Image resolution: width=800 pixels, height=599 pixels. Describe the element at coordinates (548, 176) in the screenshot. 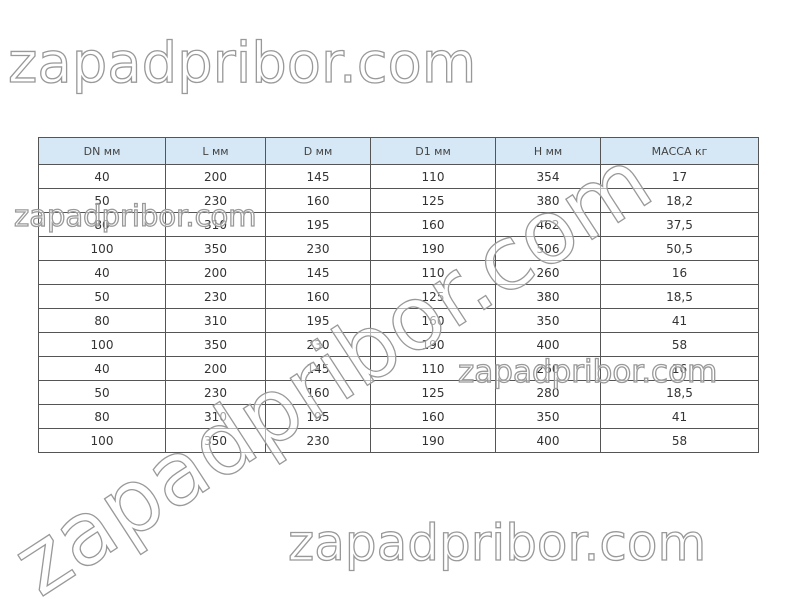

I see `table-cell: 354` at that location.